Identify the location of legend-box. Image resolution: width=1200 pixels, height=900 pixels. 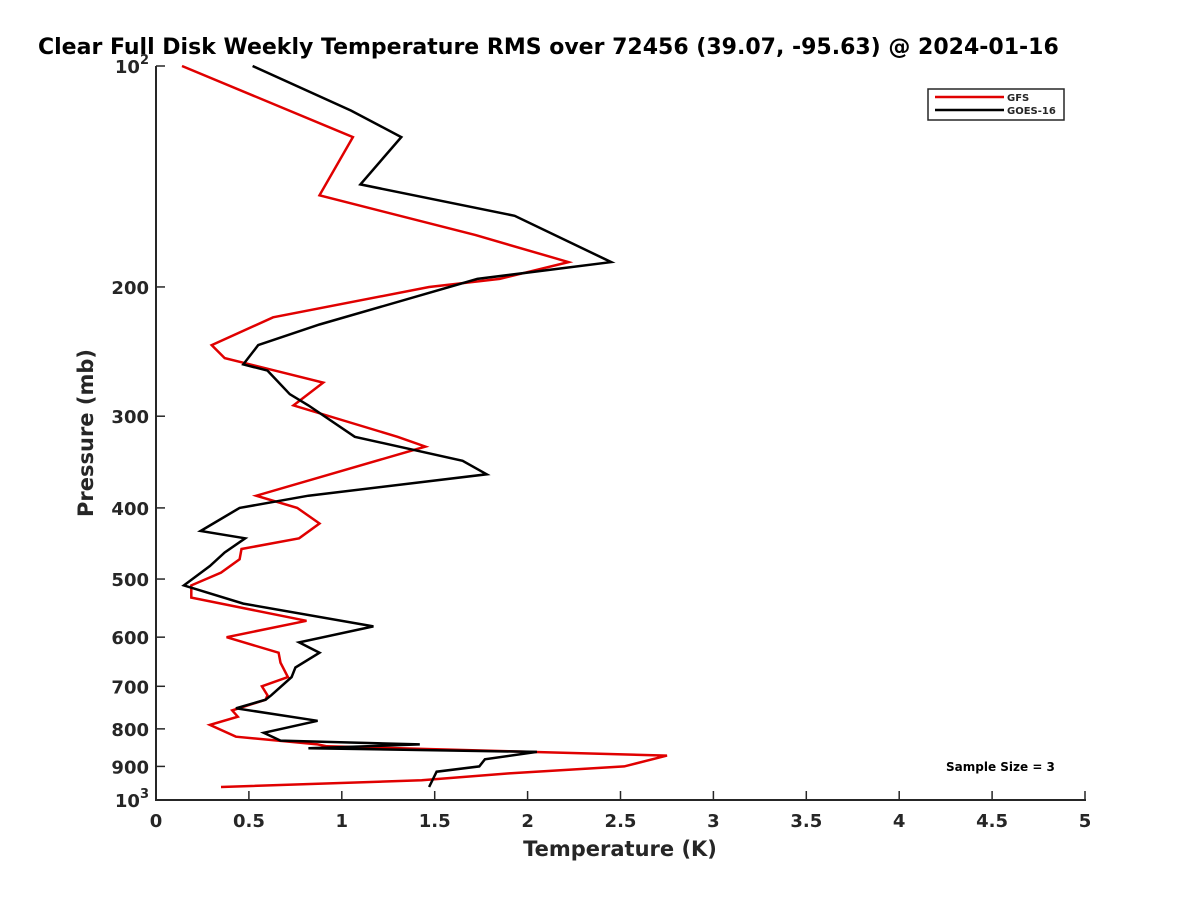
(996, 104).